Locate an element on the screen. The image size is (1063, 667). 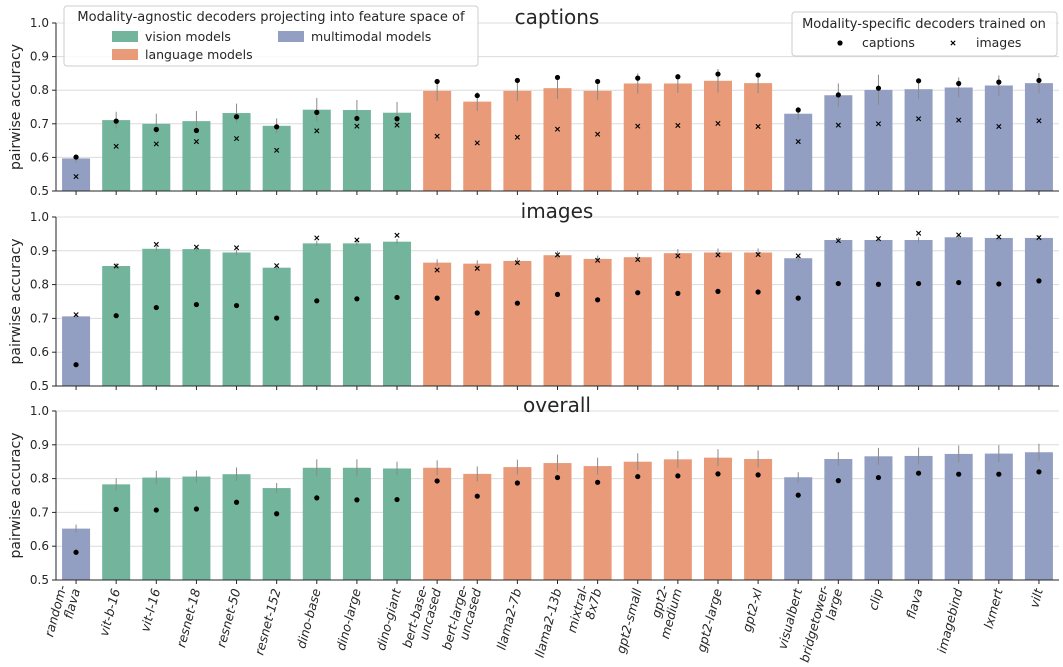
legend-swatch-vision is located at coordinates (125, 36).